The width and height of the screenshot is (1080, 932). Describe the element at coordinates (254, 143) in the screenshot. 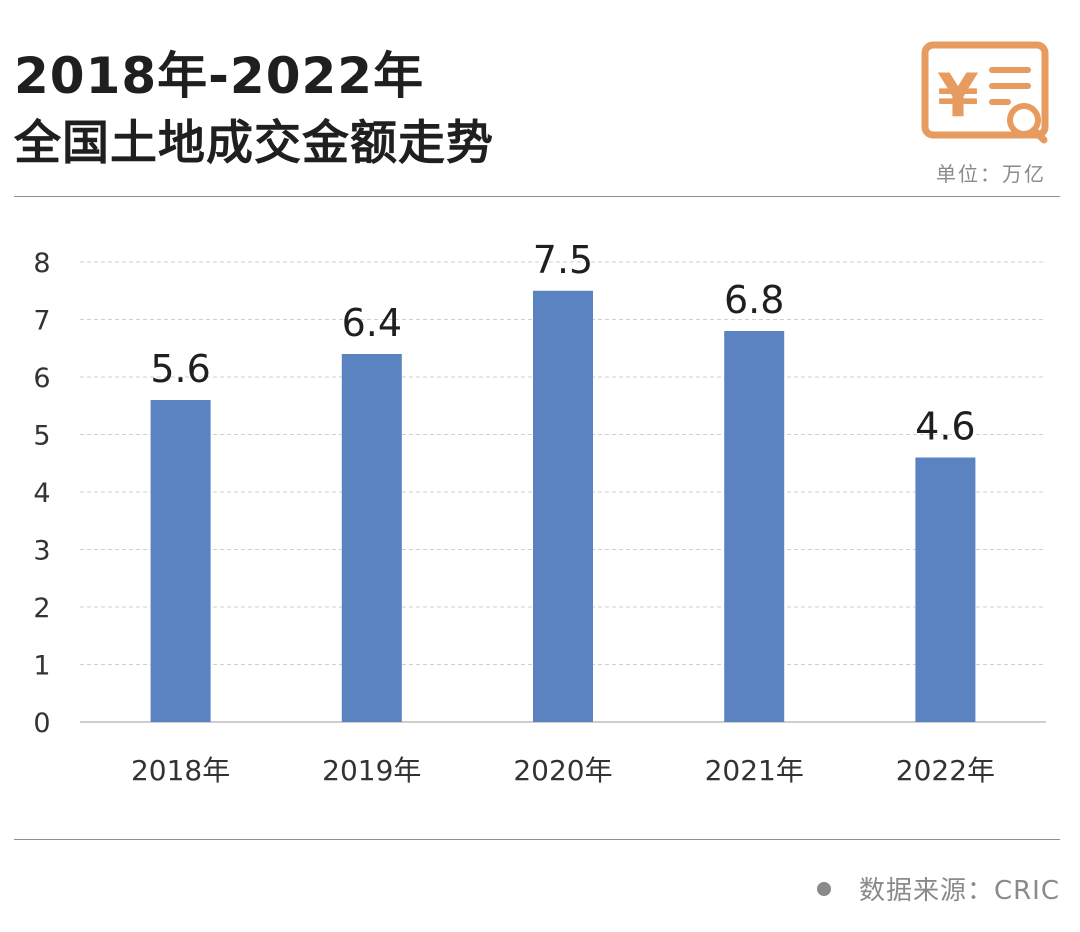

I see `chart-title-line-2: 全国土地成交金额走势` at that location.